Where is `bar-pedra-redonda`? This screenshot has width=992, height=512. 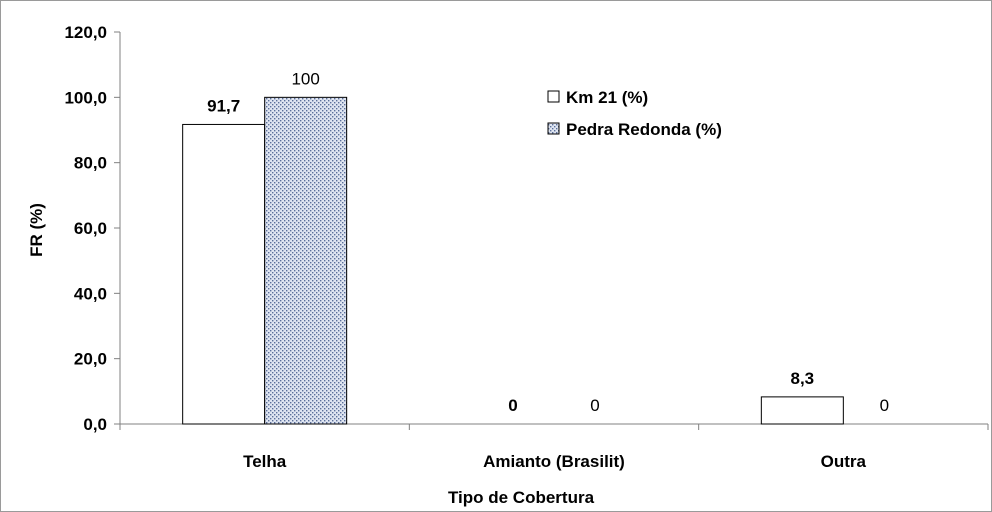
bar-pedra-redonda is located at coordinates (306, 260).